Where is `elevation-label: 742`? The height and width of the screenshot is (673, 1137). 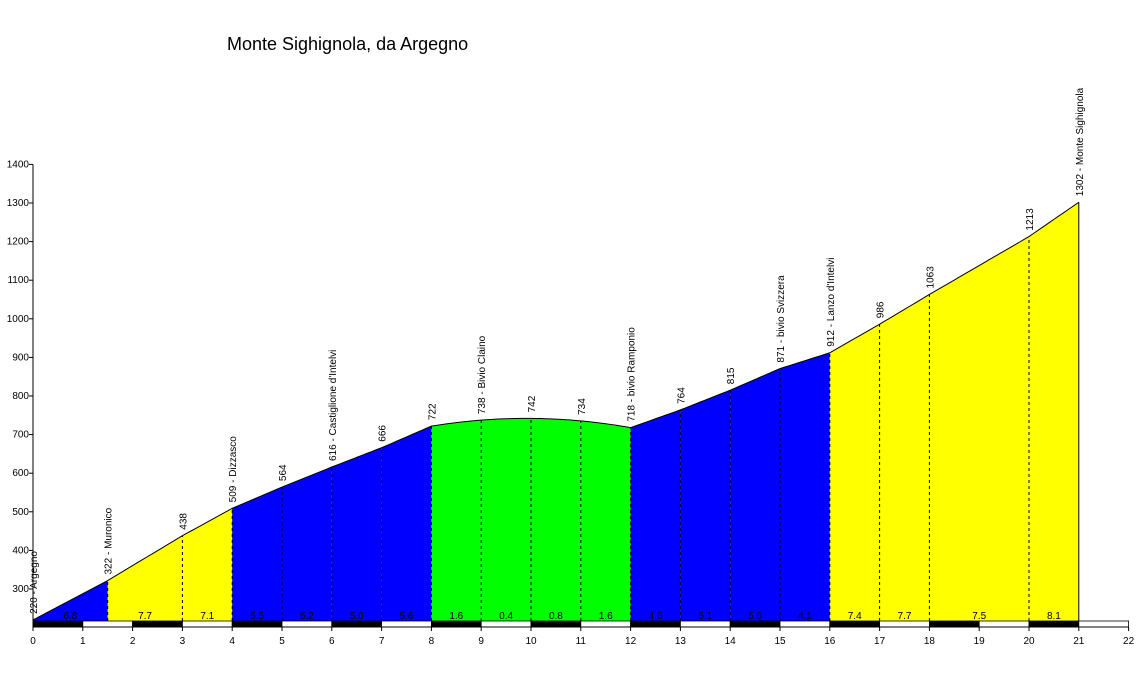
elevation-label: 742 is located at coordinates (532, 403).